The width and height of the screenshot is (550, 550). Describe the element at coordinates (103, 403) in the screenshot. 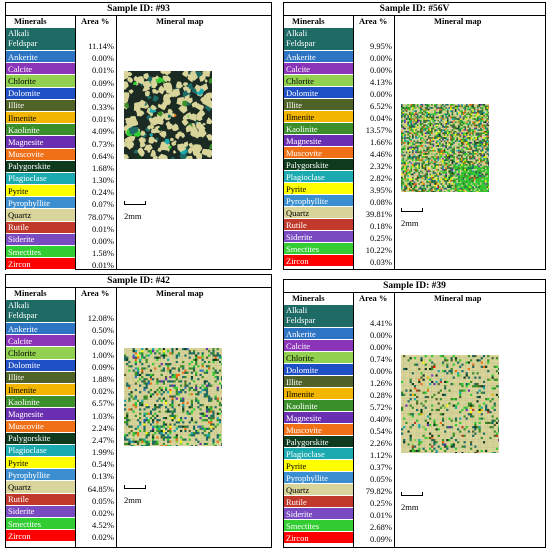

I see `area-value: 6.57%` at that location.